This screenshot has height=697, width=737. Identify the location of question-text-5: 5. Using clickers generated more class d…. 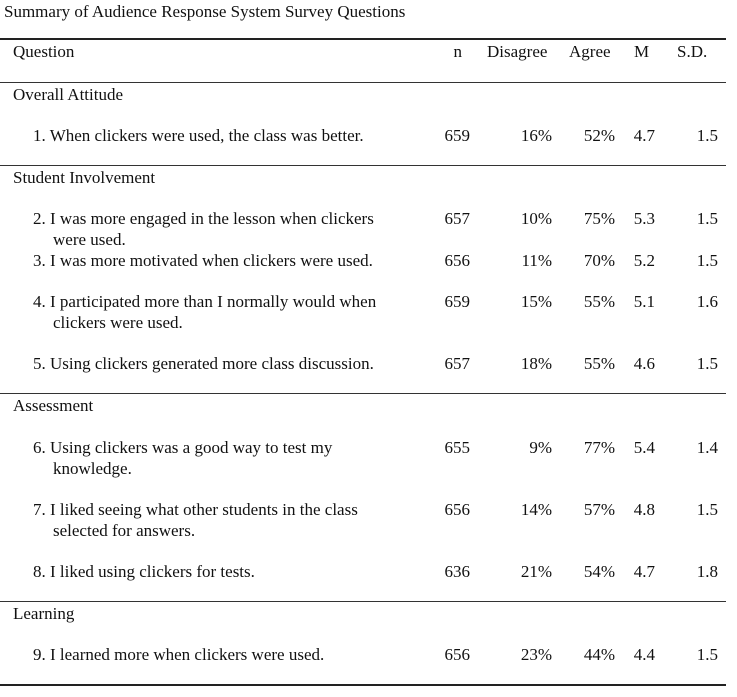
(220, 363).